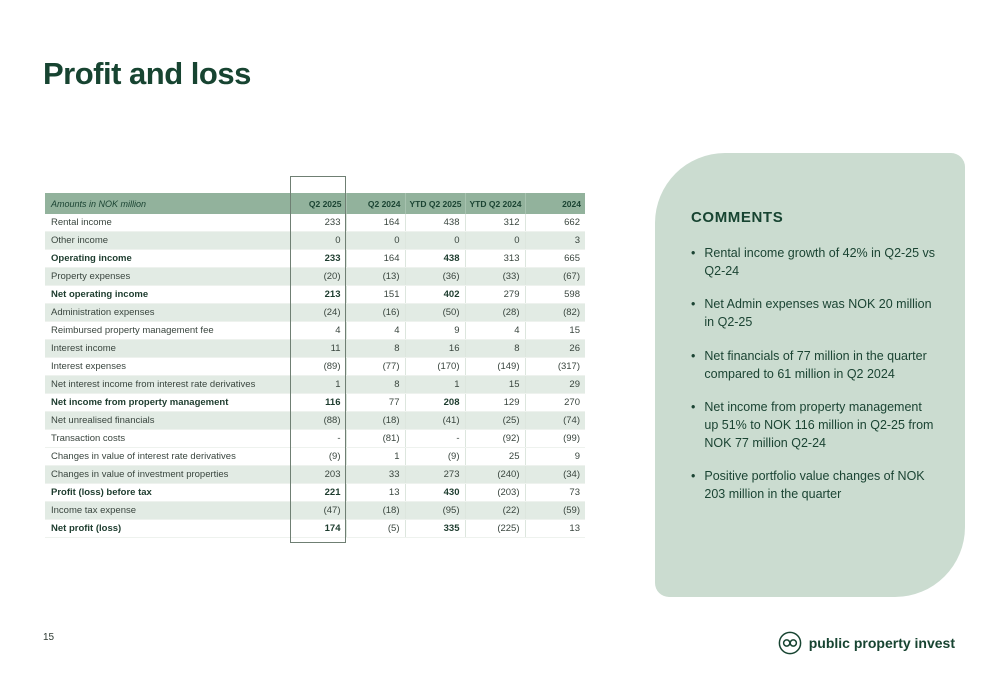 The width and height of the screenshot is (1000, 685). What do you see at coordinates (434, 258) in the screenshot?
I see `value-cell: 438` at bounding box center [434, 258].